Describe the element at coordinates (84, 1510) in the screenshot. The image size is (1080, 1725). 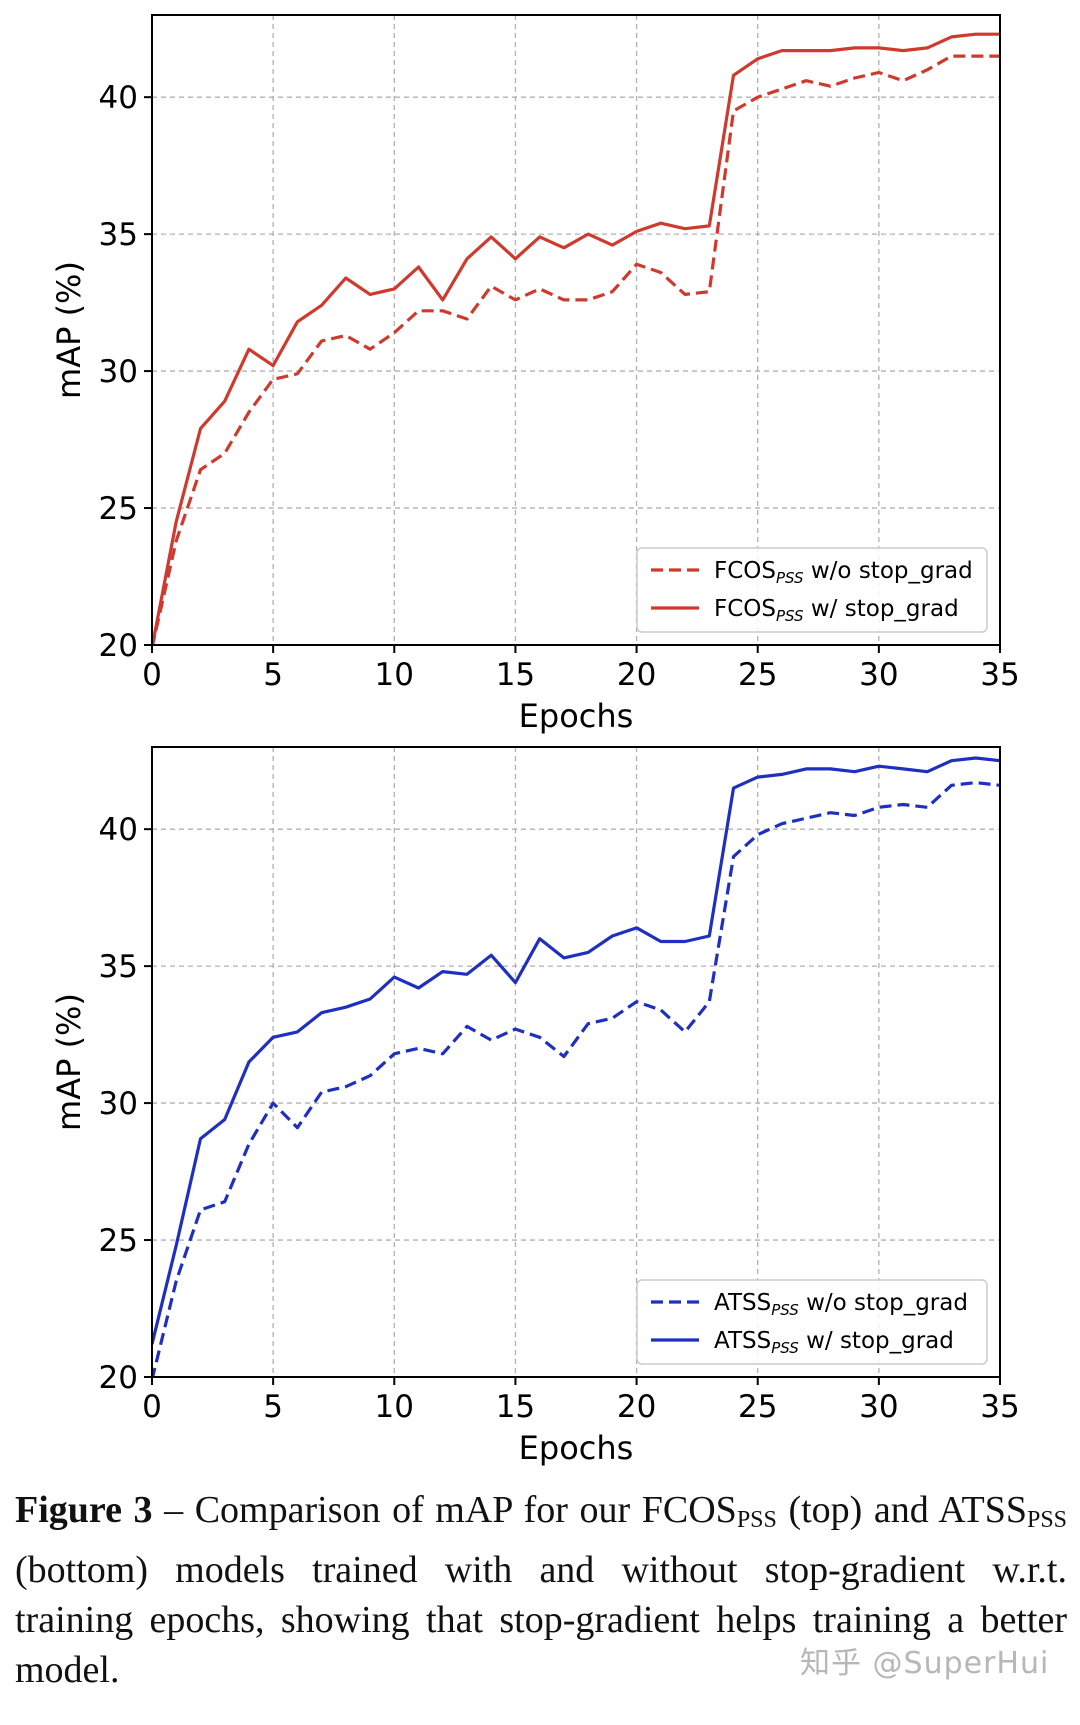
I see `caption-label: Figure 3` at that location.